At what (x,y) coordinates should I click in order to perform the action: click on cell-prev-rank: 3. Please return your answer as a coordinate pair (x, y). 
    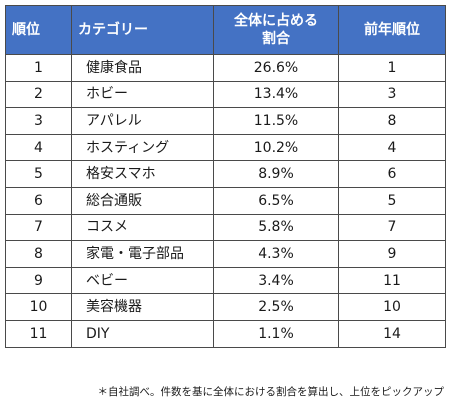
    Looking at the image, I should click on (392, 94).